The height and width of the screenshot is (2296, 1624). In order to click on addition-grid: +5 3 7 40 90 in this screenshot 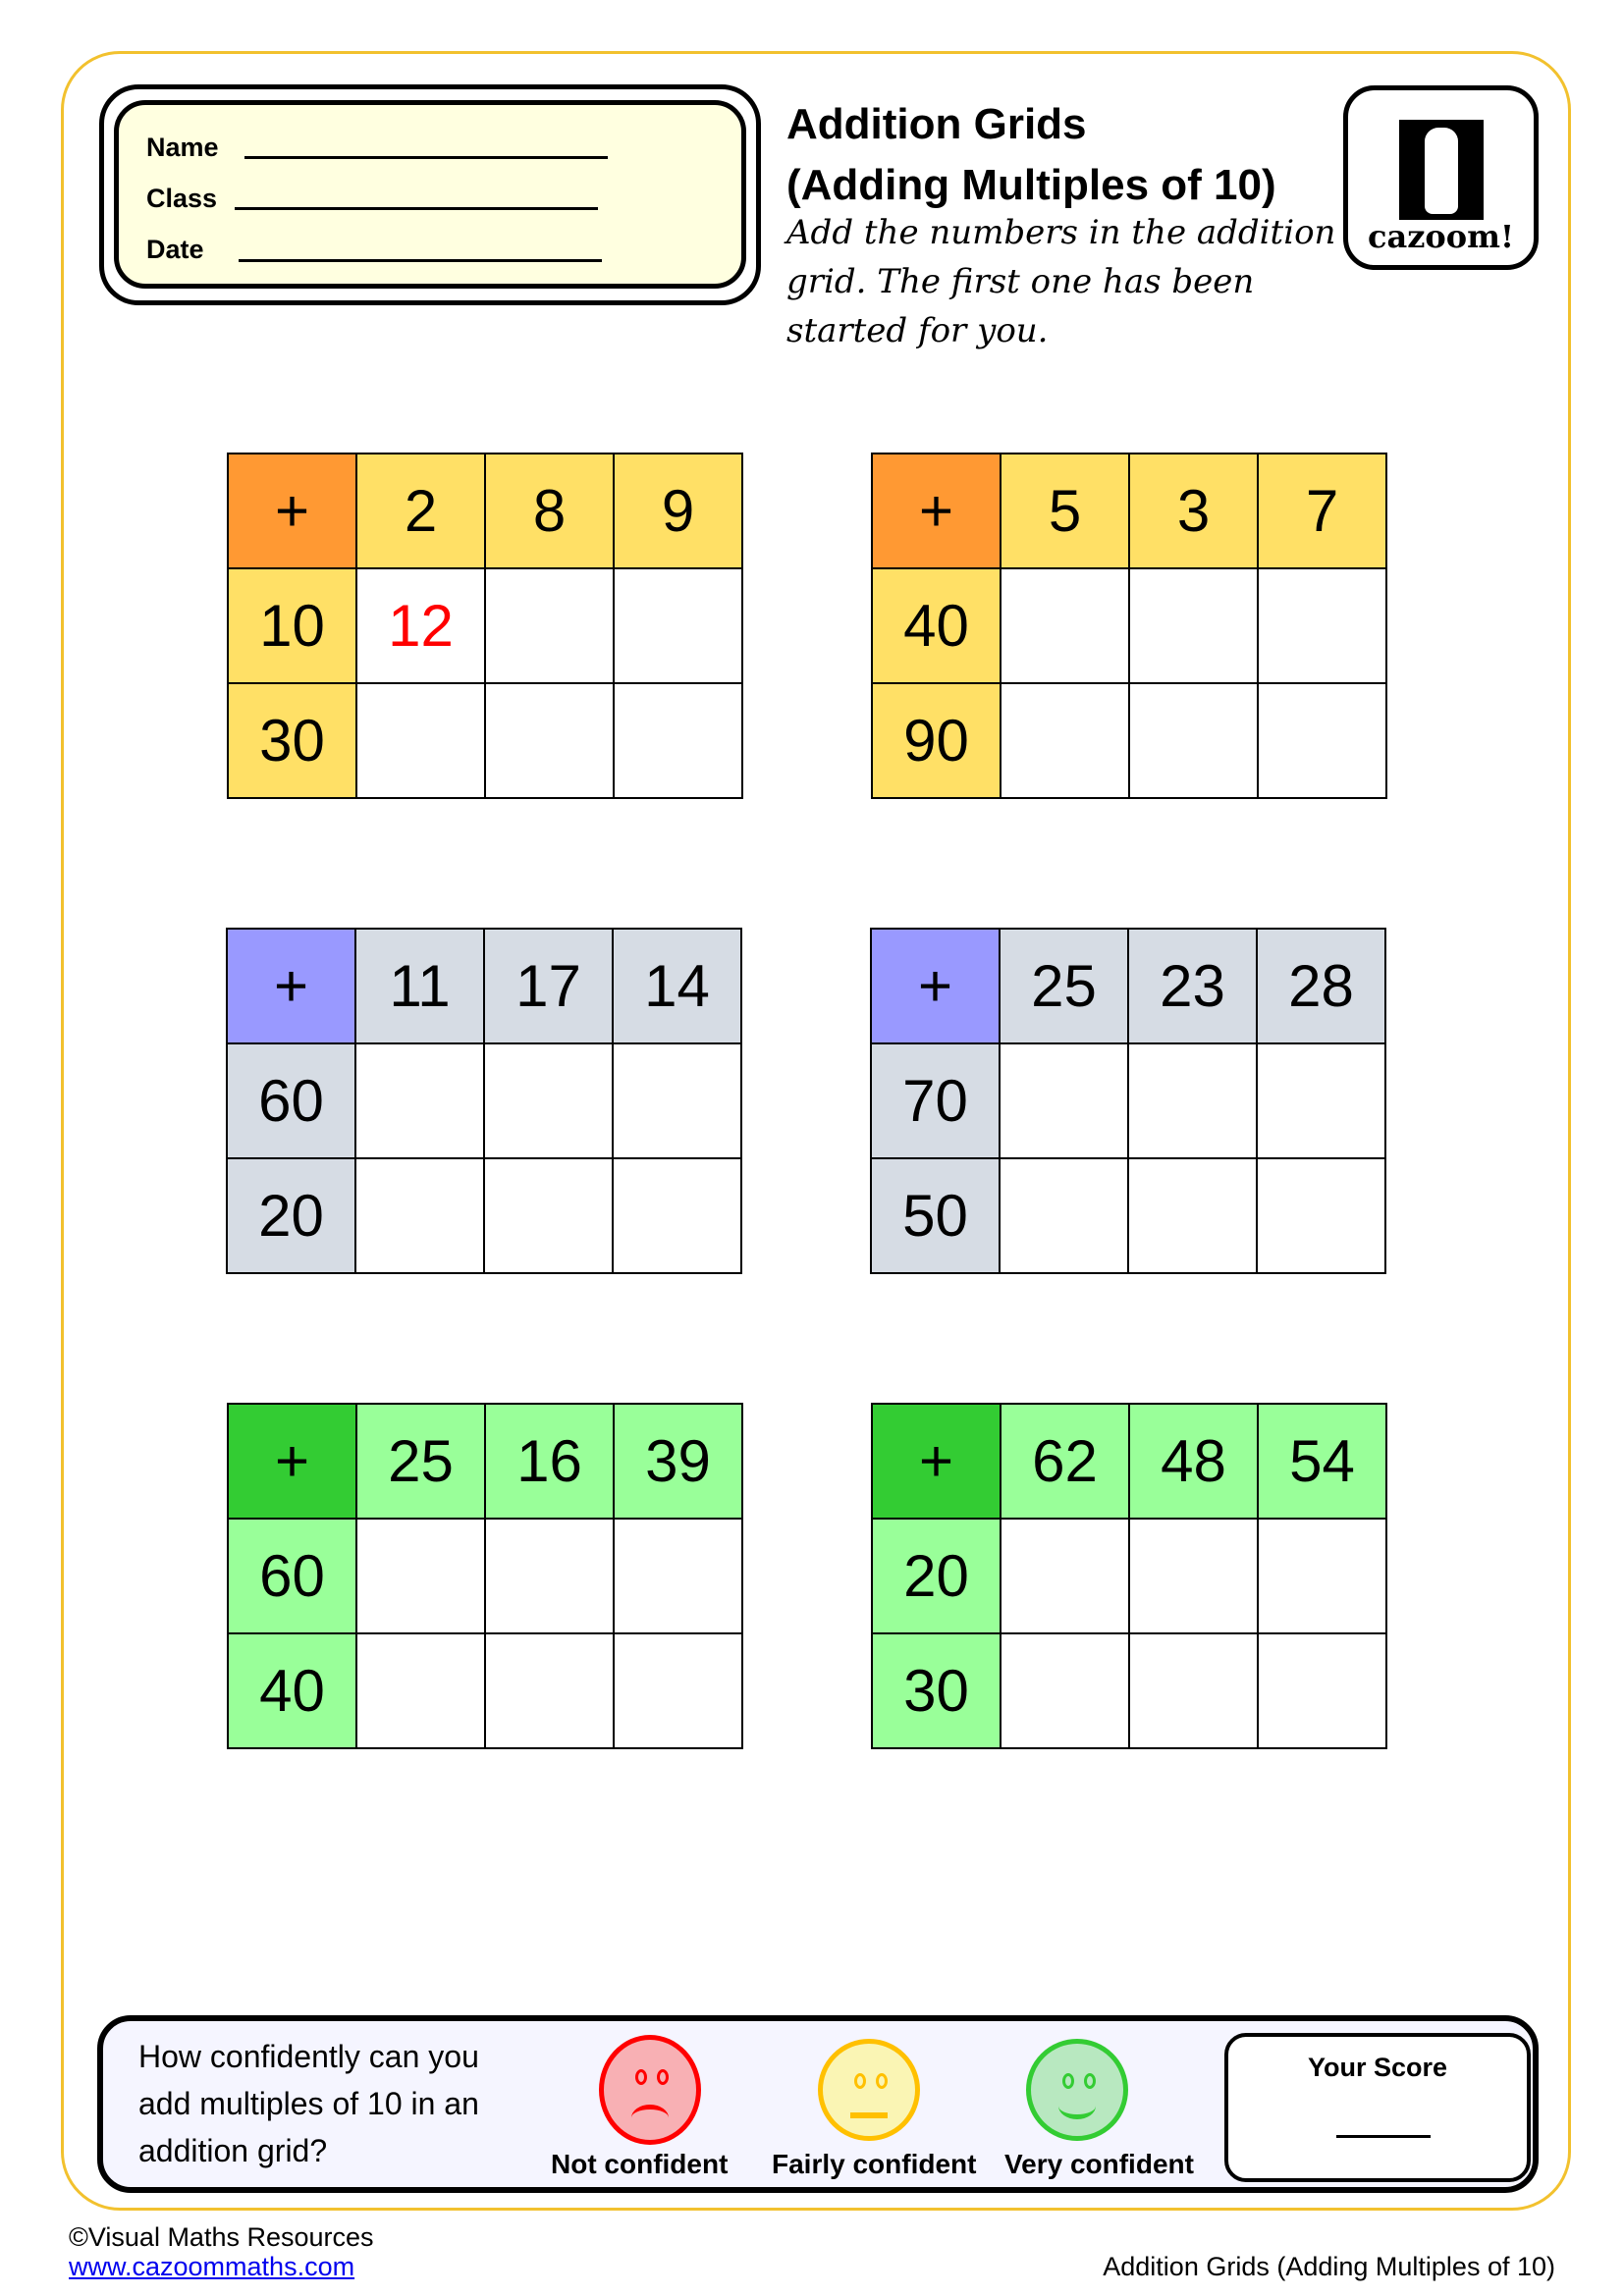, I will do `click(1129, 626)`.